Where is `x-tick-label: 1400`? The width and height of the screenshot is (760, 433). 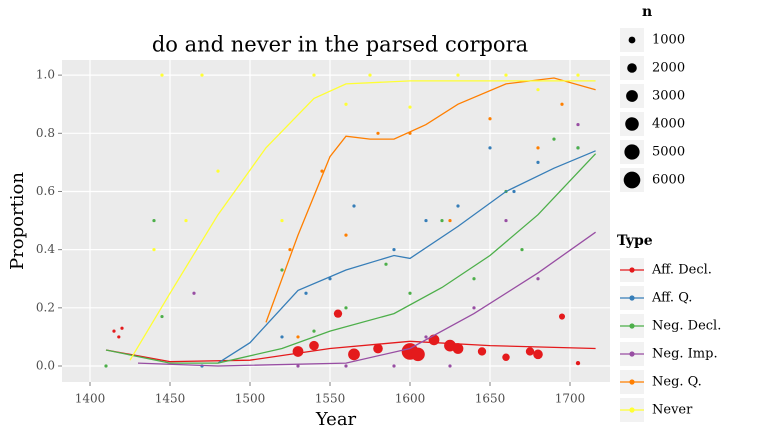 x-tick-label: 1400 is located at coordinates (90, 399).